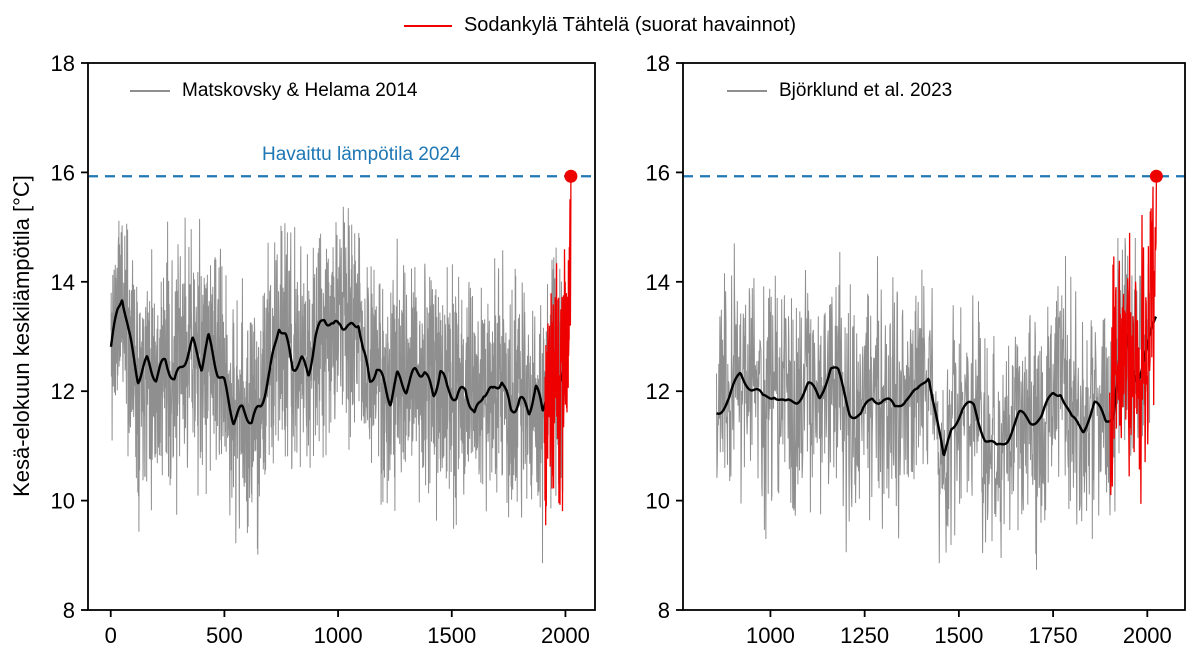 The width and height of the screenshot is (1200, 659). I want to click on x-tick-label: 1250, so click(864, 635).